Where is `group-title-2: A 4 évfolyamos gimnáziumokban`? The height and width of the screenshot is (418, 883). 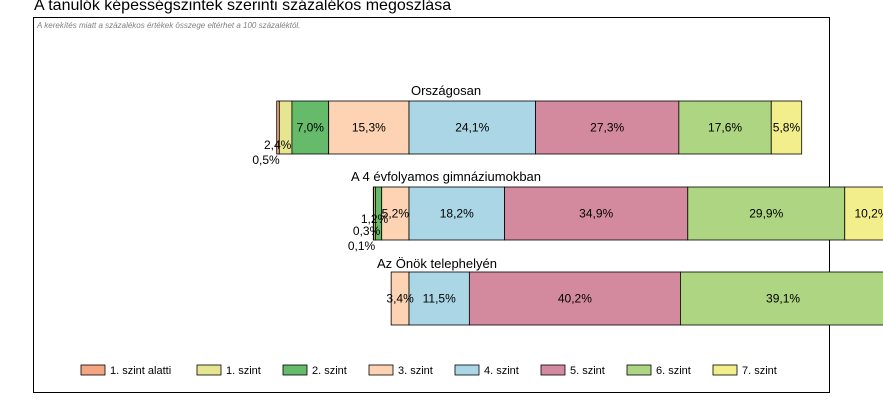
group-title-2: A 4 évfolyamos gimnáziumokban is located at coordinates (446, 176).